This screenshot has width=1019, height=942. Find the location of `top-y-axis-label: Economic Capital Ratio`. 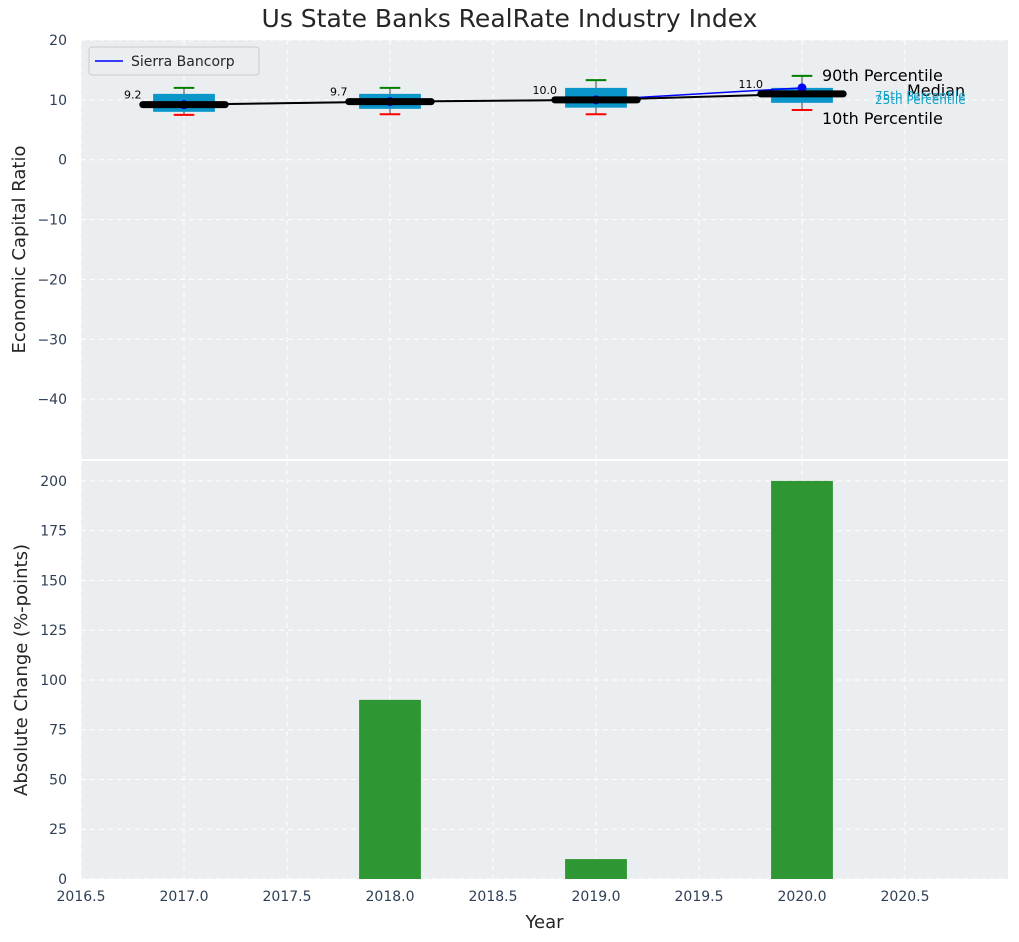

top-y-axis-label: Economic Capital Ratio is located at coordinates (19, 250).